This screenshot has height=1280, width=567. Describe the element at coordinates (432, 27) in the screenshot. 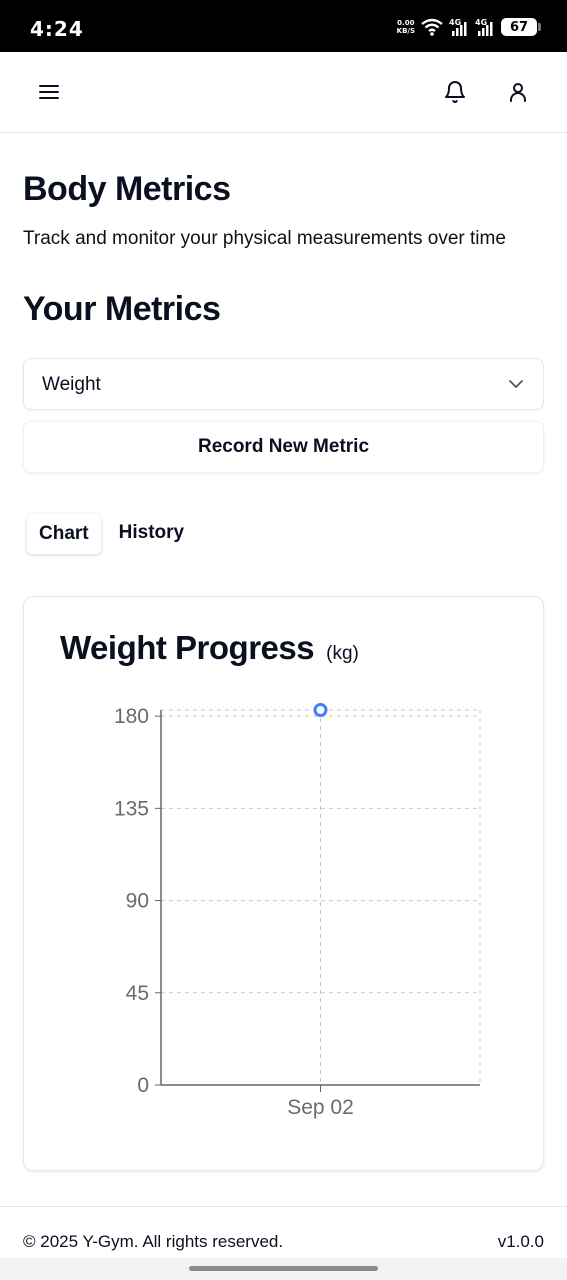

I see `wifi-icon` at that location.